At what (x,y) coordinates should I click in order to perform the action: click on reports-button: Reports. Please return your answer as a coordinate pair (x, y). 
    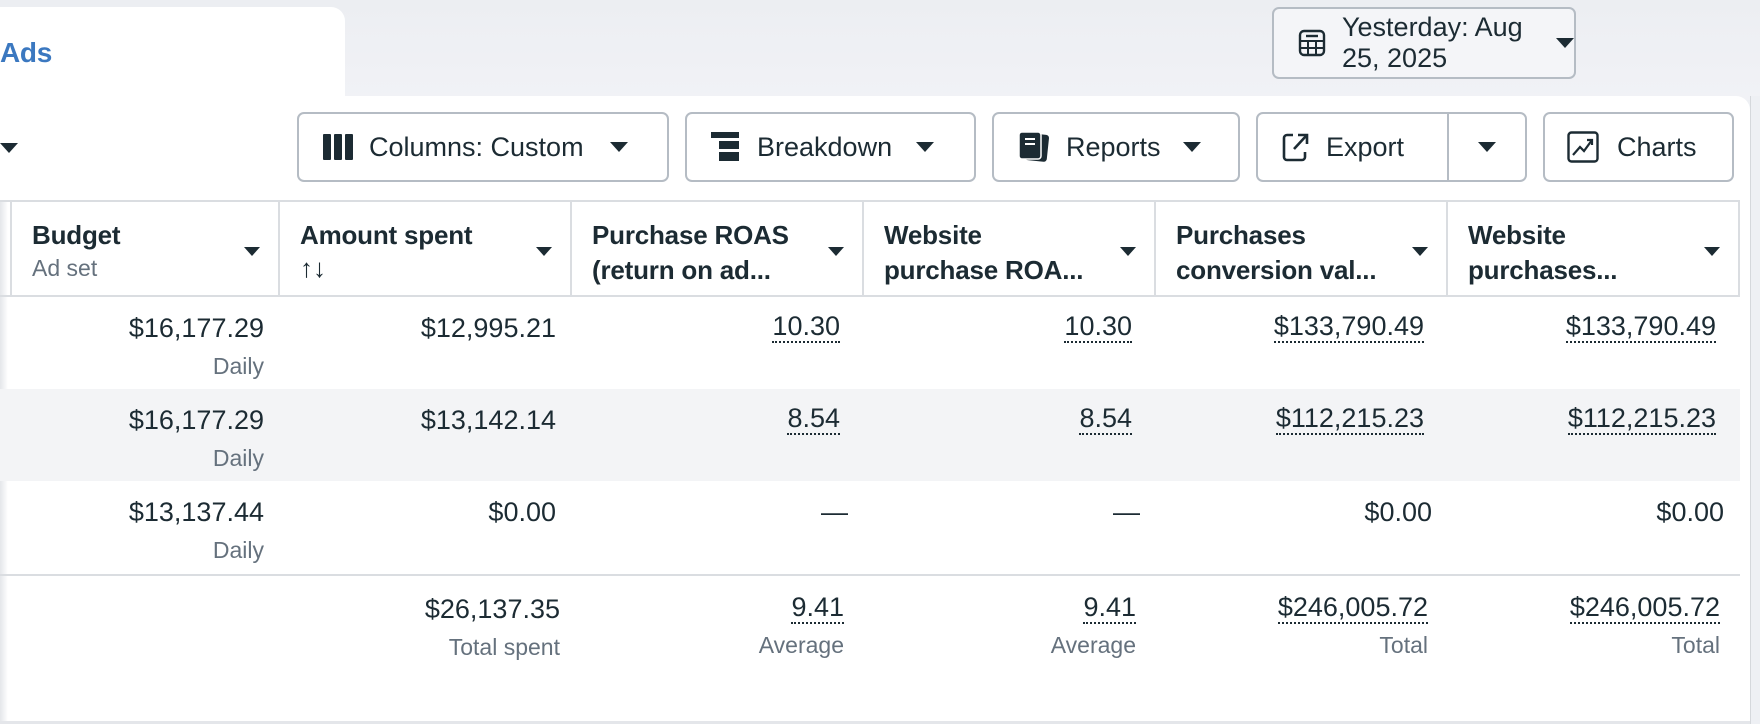
    Looking at the image, I should click on (1116, 147).